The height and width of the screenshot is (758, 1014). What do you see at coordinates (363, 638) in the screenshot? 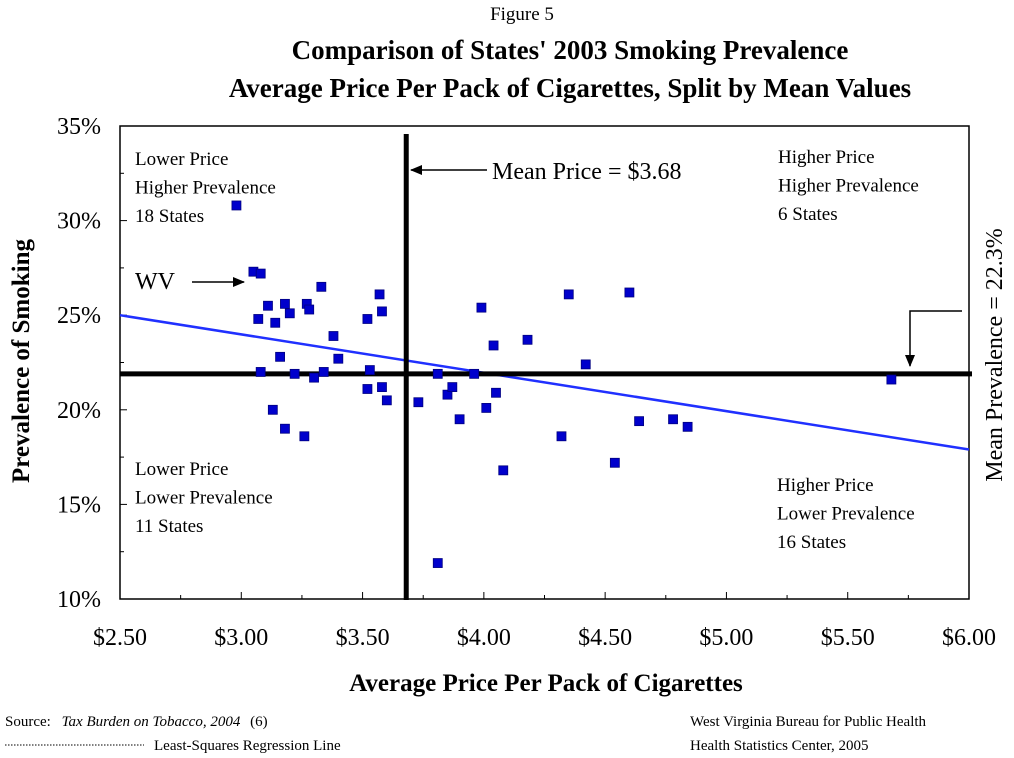
I see `x-tick-label: $3.50` at bounding box center [363, 638].